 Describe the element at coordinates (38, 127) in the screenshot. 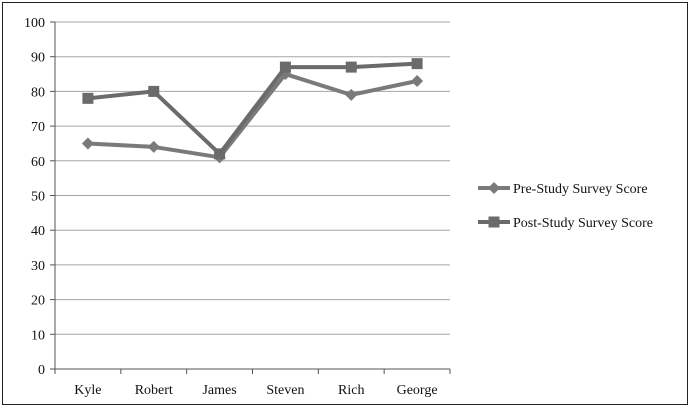

I see `y-tick-label: 70` at that location.